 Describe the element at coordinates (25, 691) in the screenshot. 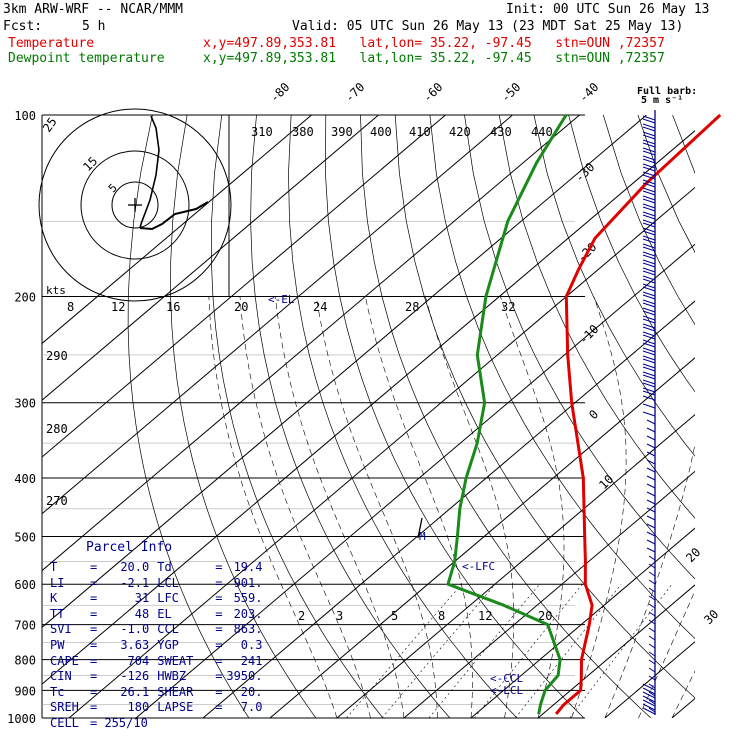

I see `pressure-label: 900` at that location.